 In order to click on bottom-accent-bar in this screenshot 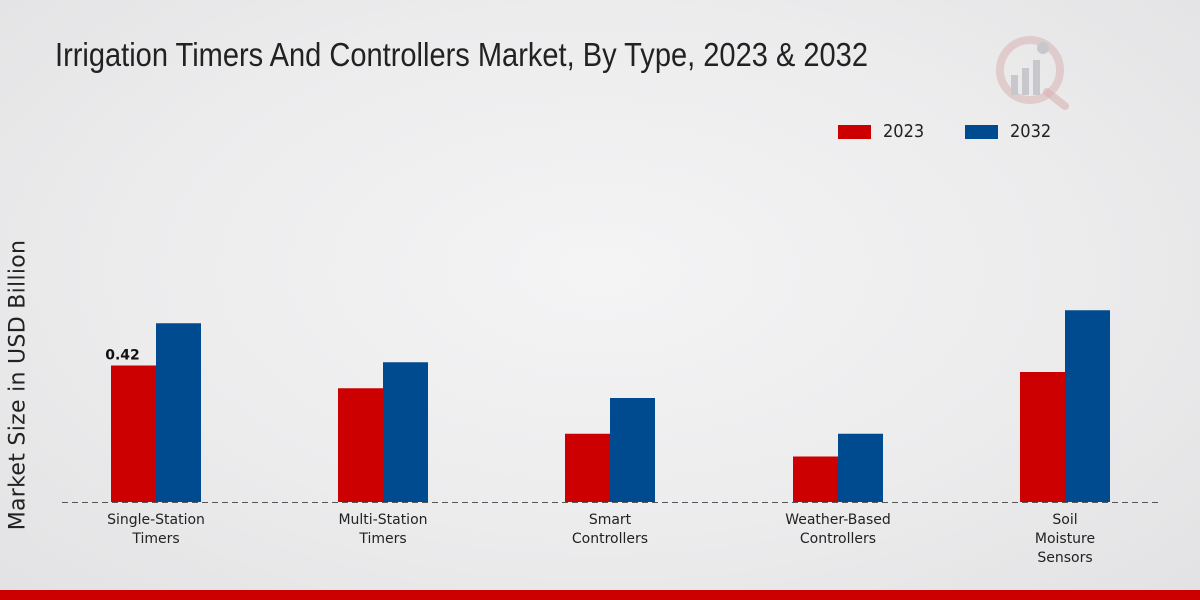, I will do `click(600, 595)`.